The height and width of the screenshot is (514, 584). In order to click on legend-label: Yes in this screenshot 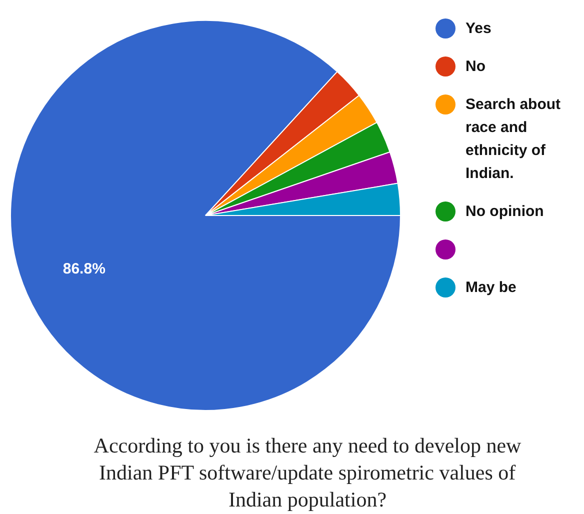, I will do `click(479, 28)`.